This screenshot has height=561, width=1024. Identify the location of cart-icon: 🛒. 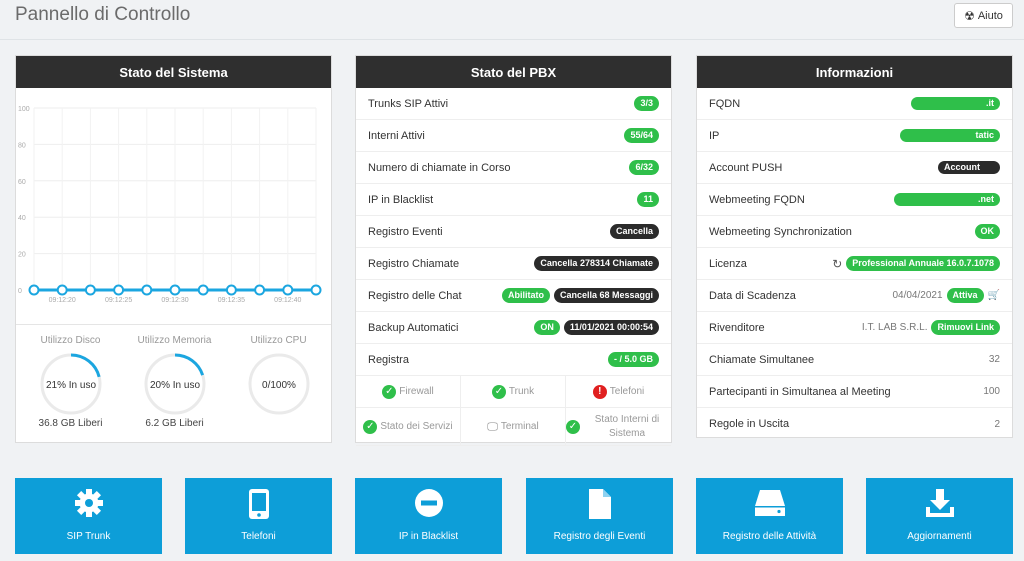
(993, 295).